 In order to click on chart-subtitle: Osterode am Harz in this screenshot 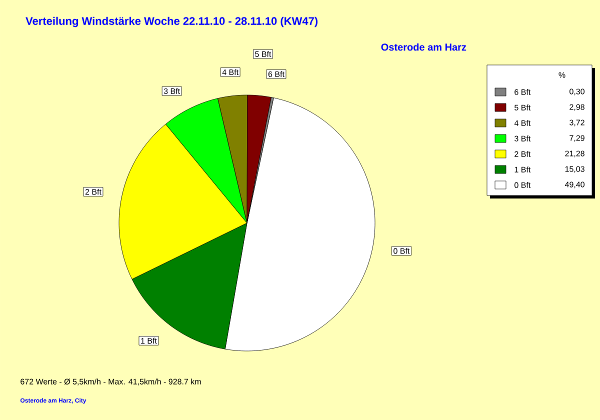, I will do `click(423, 47)`.